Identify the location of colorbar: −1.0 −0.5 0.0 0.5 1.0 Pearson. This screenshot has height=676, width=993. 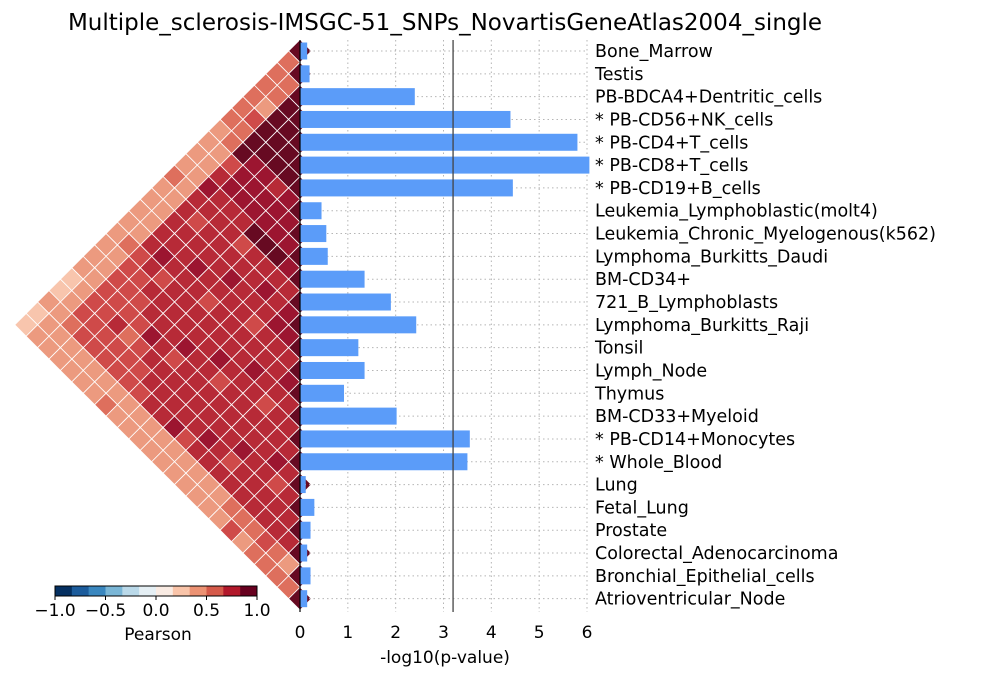
(152, 615).